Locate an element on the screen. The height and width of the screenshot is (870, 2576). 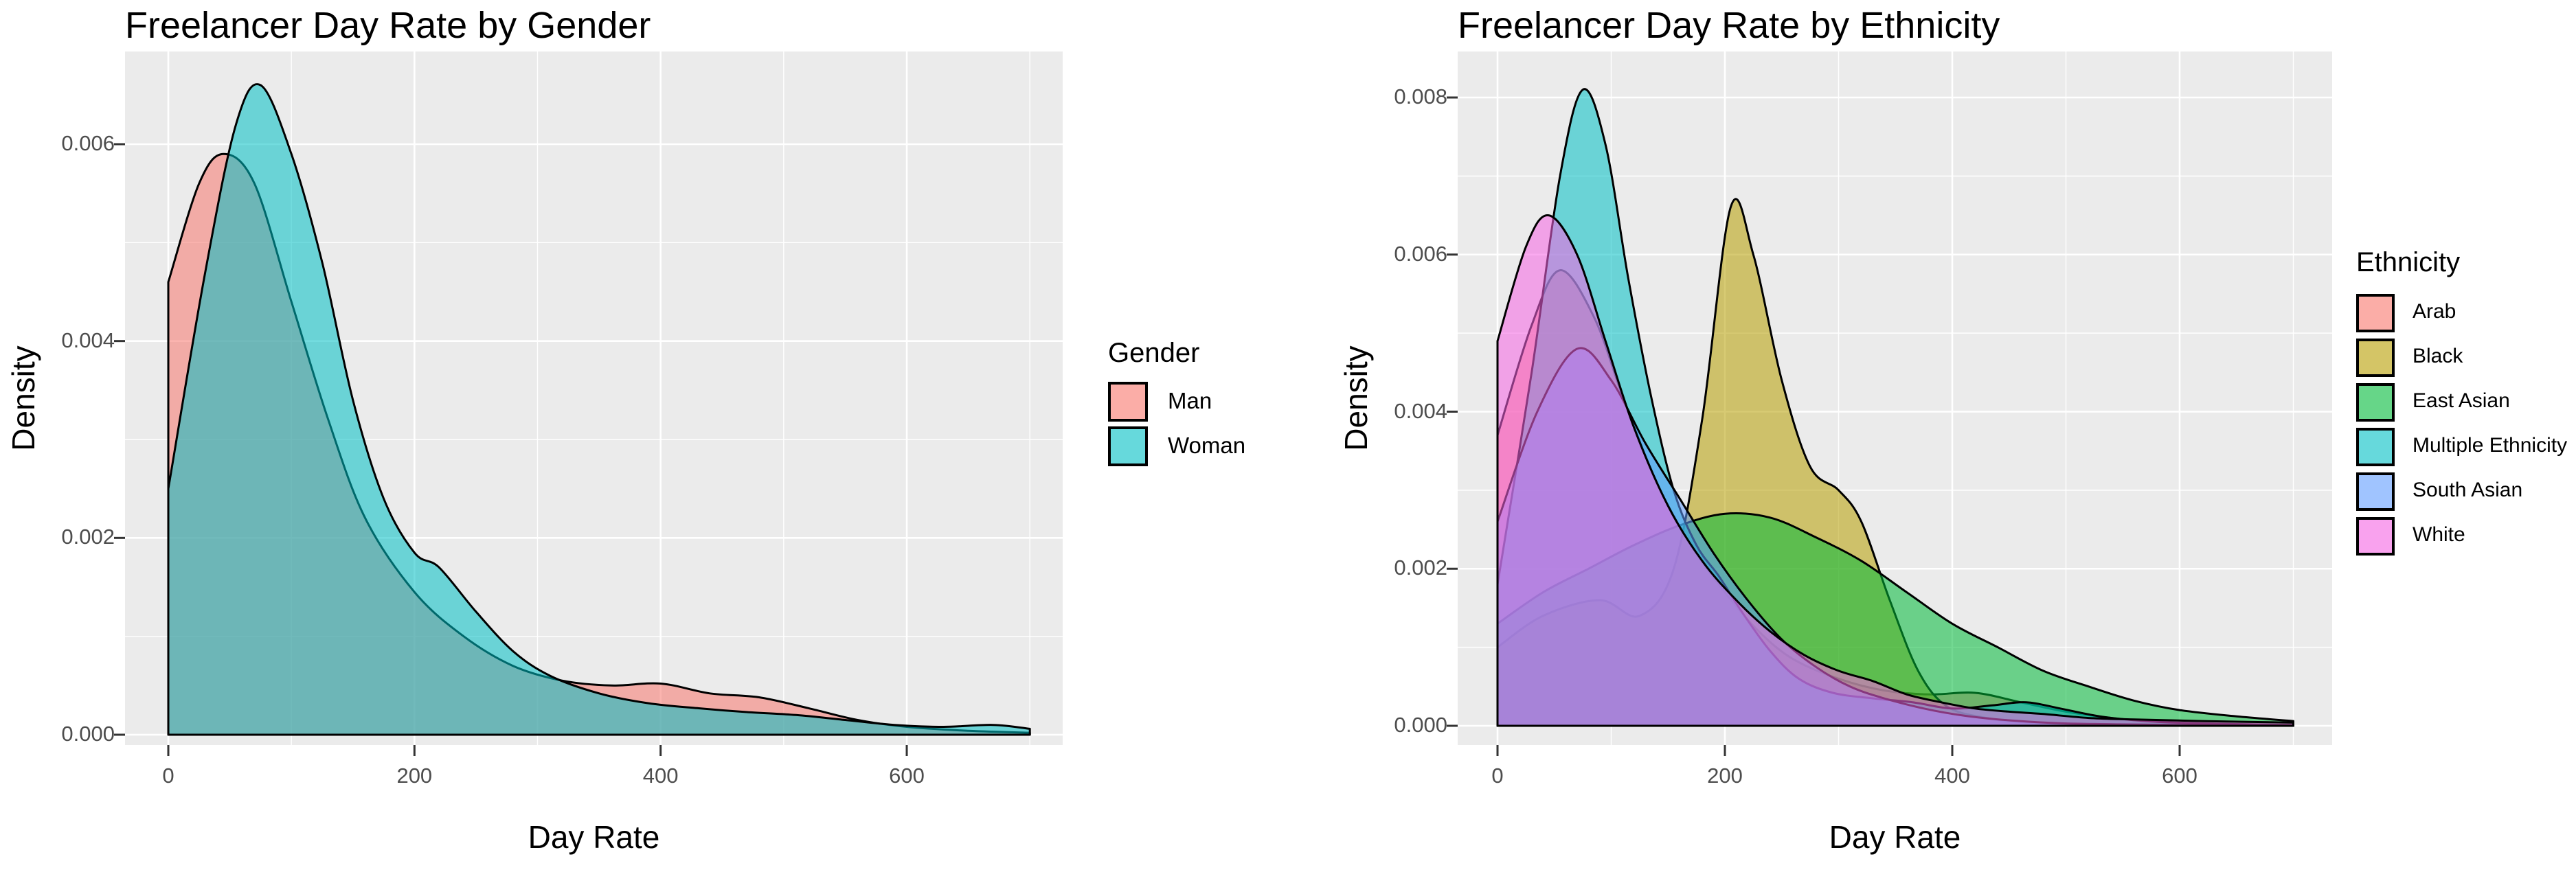
legend-label-multiple-ethnicity: Multiple Ethnicity is located at coordinates (2490, 445).